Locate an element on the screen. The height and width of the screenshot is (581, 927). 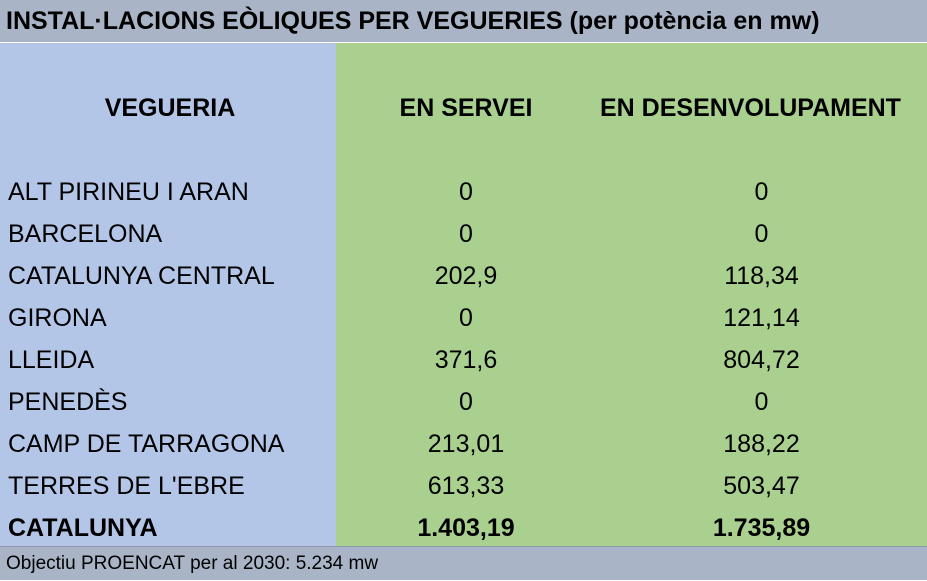
vegueria-cell: ALT PIRINEU I ARAN is located at coordinates (128, 192).